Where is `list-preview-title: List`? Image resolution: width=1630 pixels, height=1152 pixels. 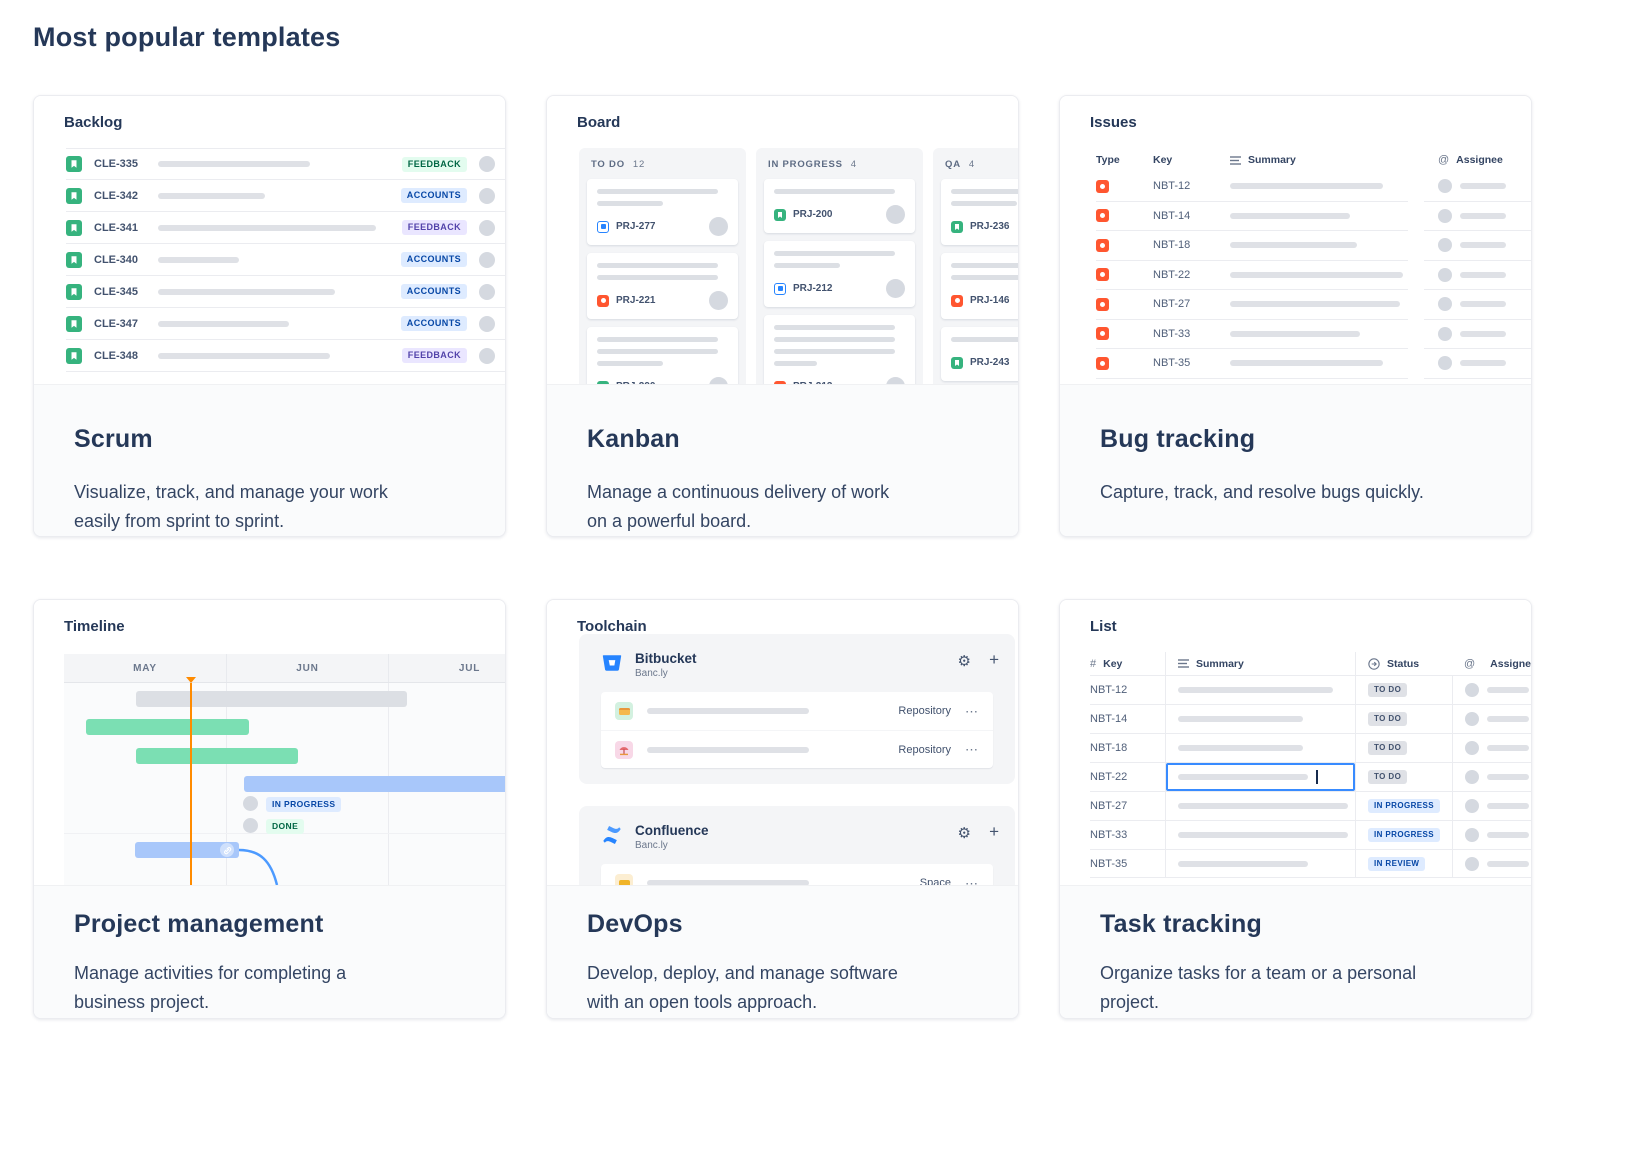
list-preview-title: List is located at coordinates (1103, 627).